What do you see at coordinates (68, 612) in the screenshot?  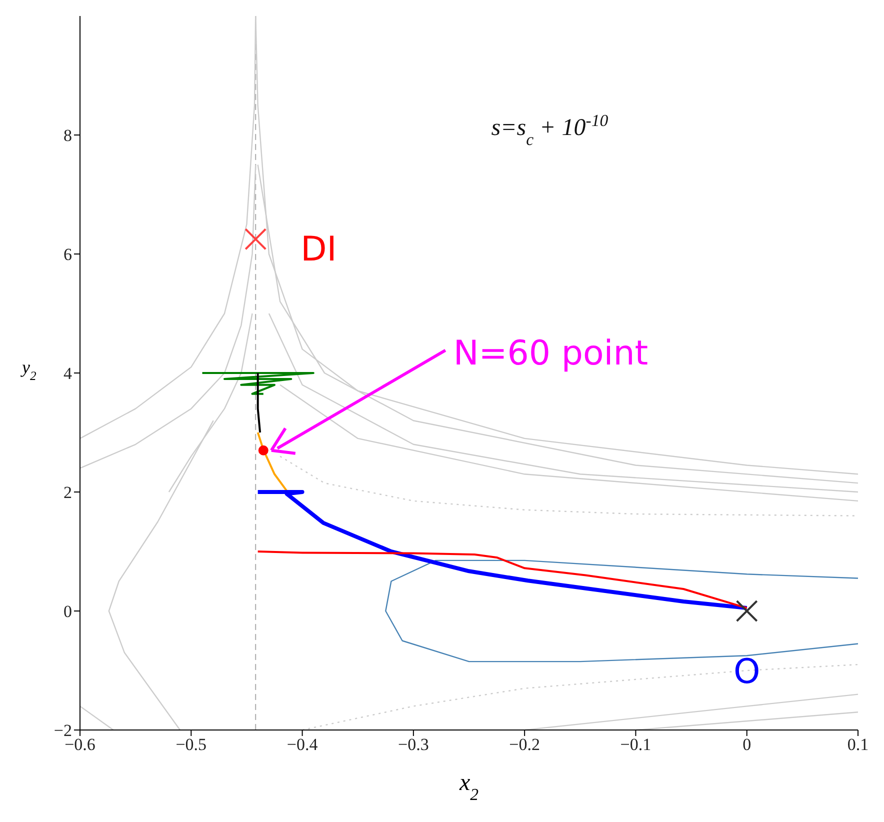 I see `y-tick-label: 0` at bounding box center [68, 612].